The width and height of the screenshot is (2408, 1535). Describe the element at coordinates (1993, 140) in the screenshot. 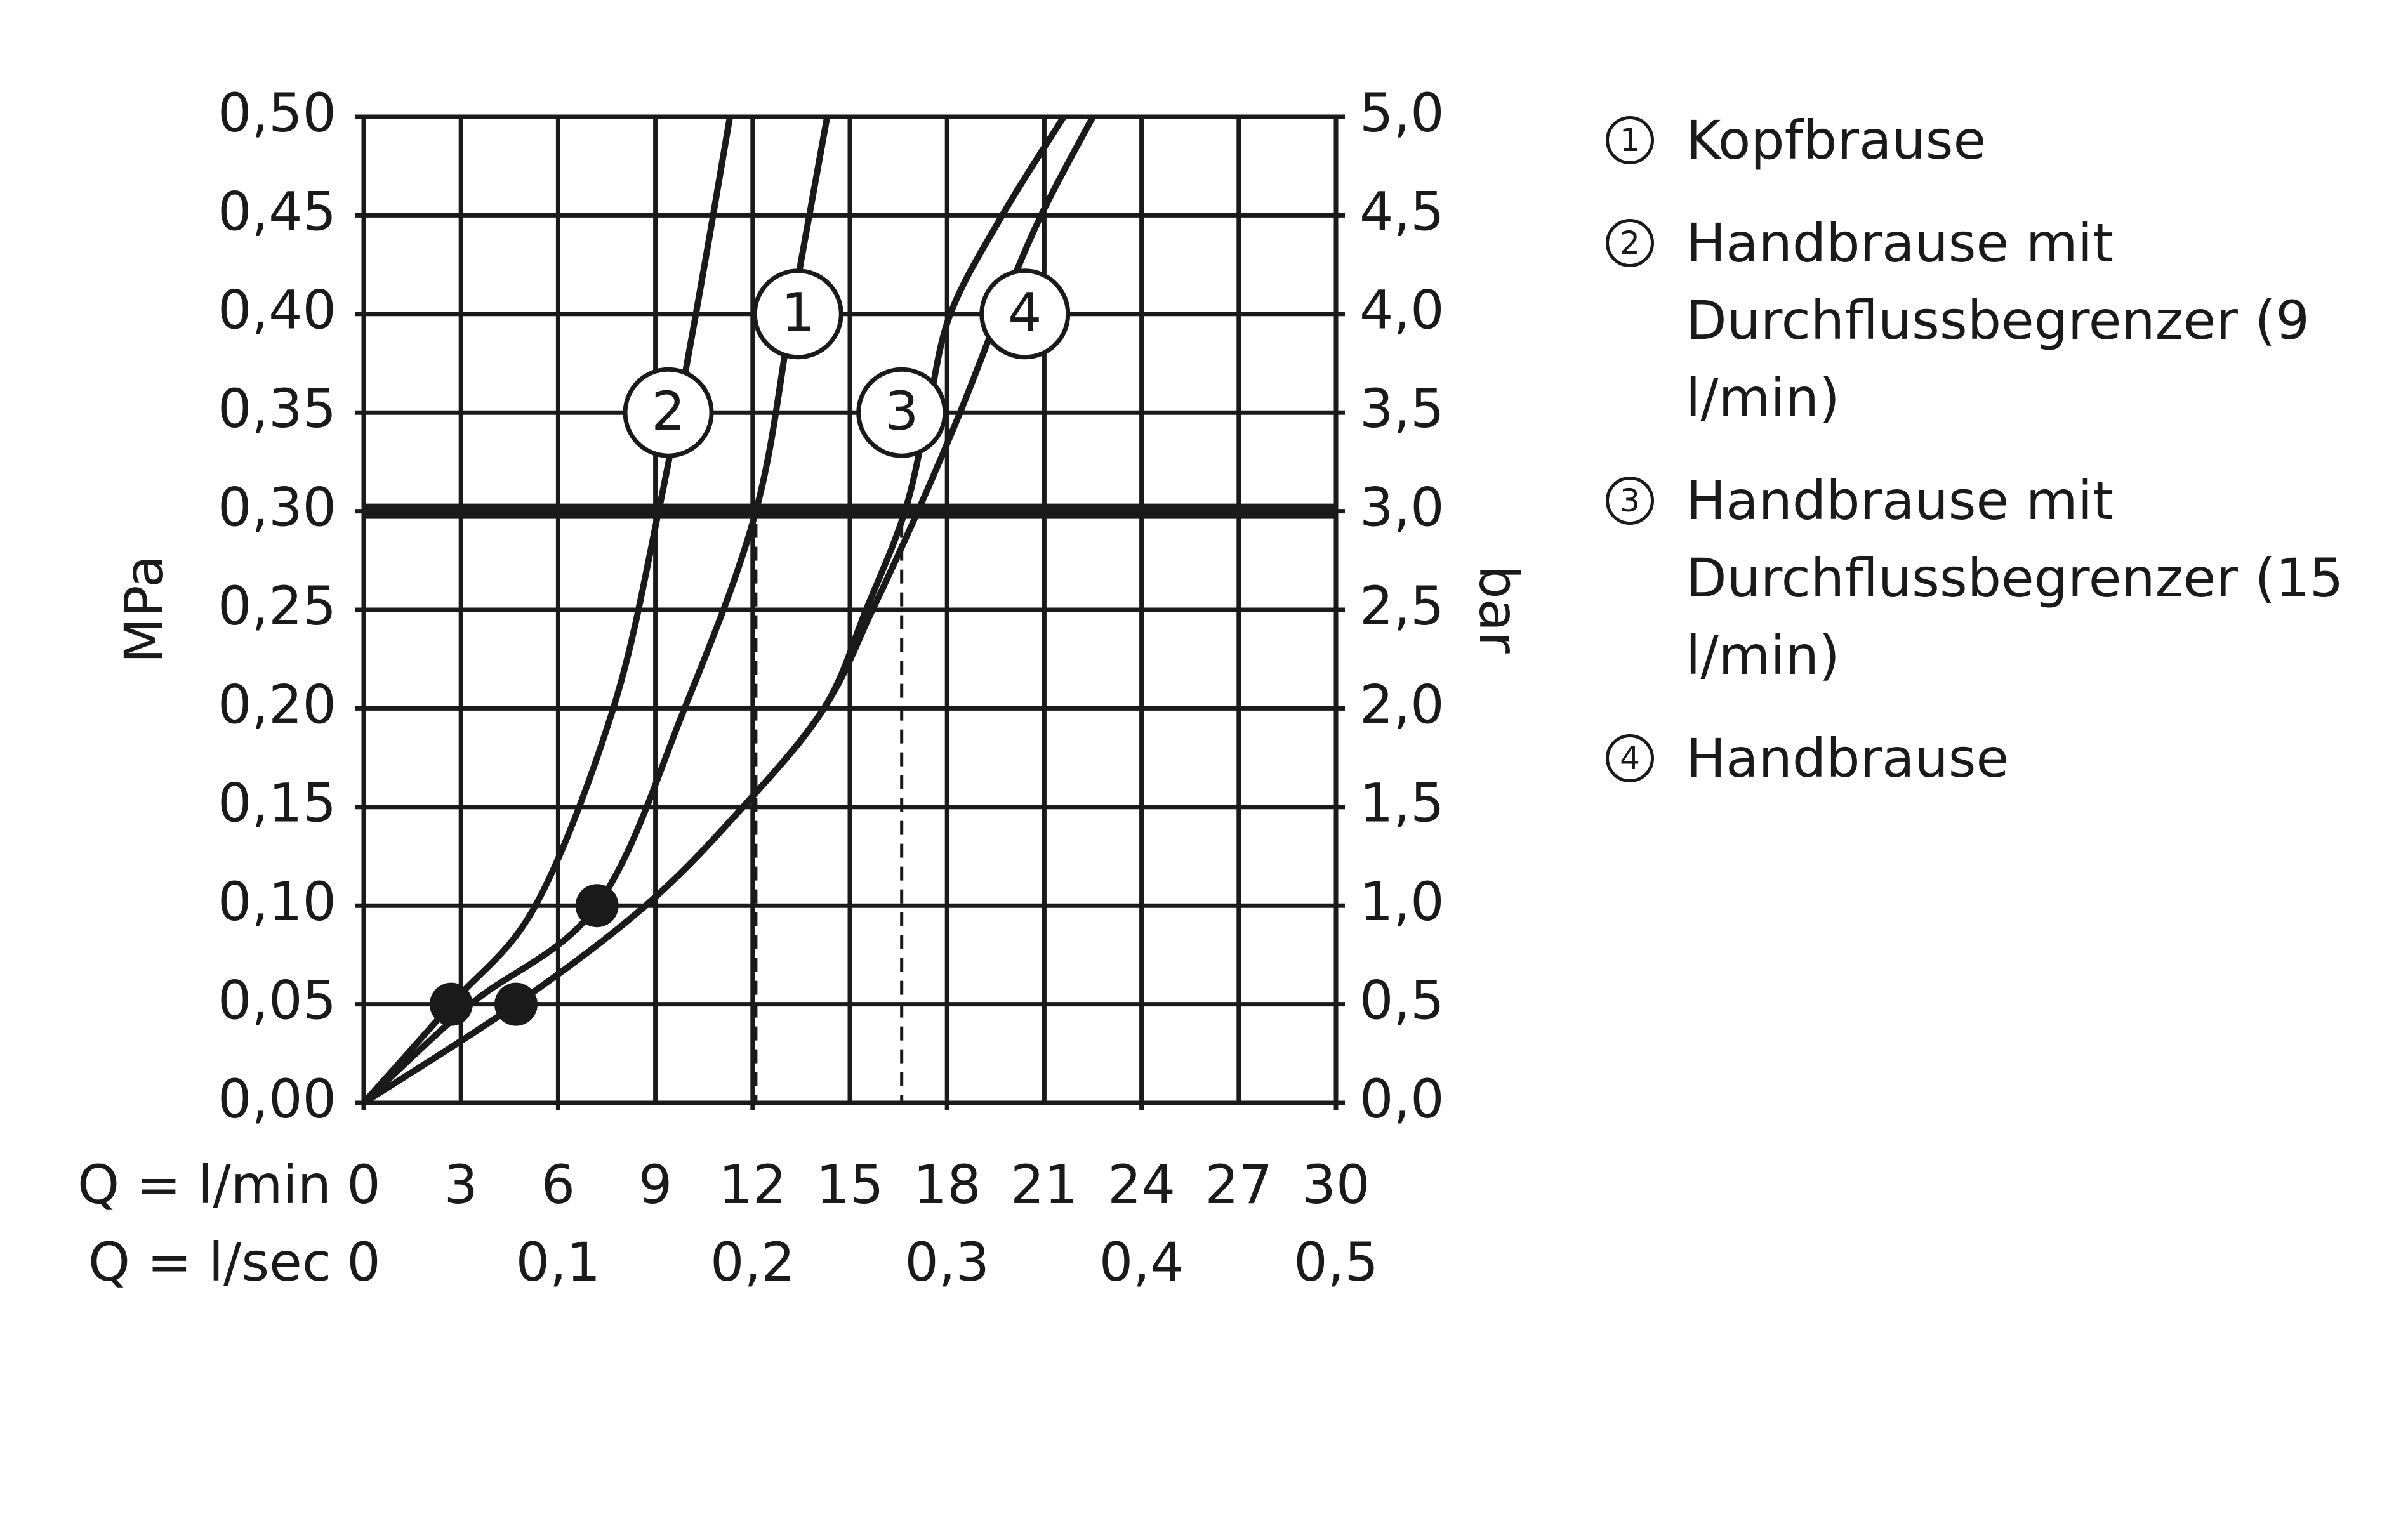

I see `legend-item: 1 Kopfbrause` at that location.